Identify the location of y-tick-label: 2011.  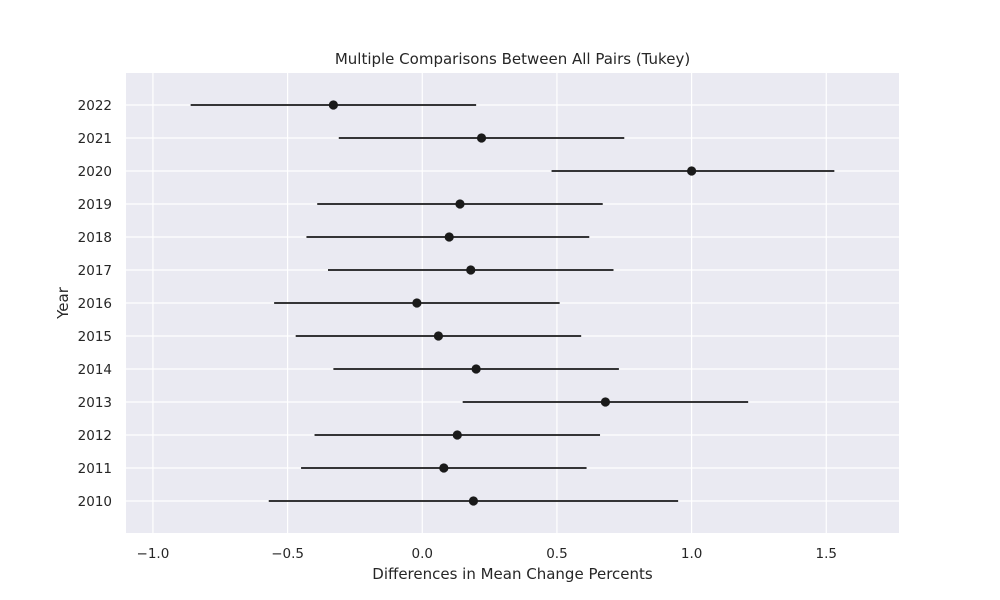
(95, 469).